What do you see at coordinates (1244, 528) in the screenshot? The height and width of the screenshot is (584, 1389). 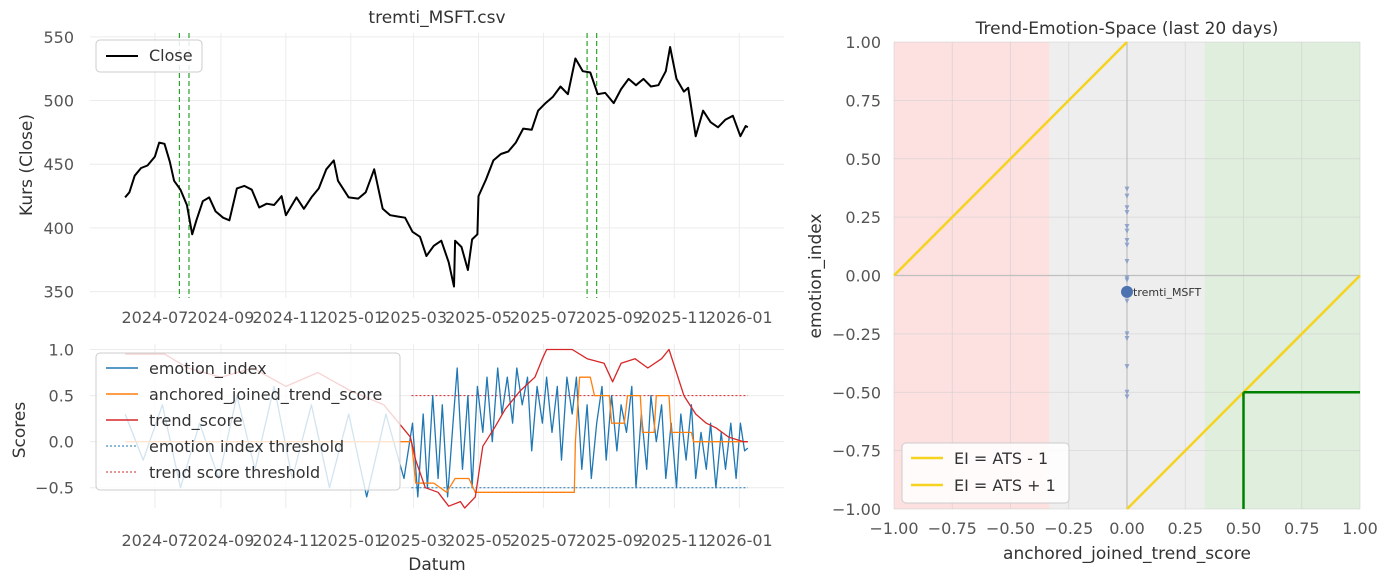 I see `space-x-tick-label: 0.50` at bounding box center [1244, 528].